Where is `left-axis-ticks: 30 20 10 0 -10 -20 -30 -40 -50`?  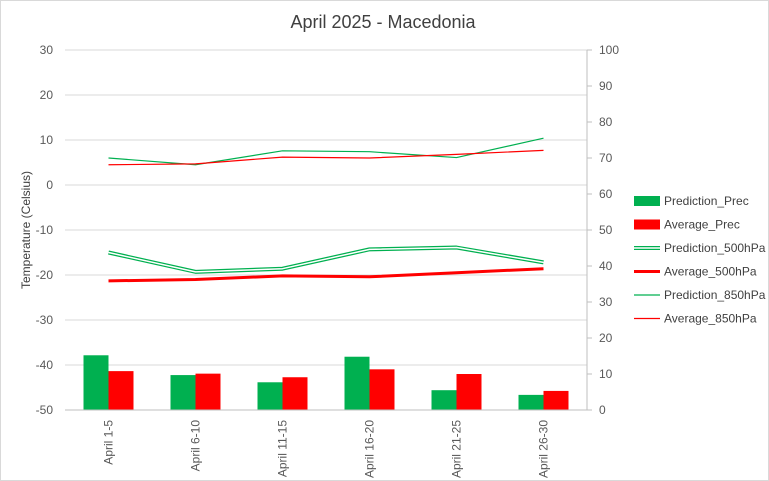 left-axis-ticks: 30 20 10 0 -10 -20 -30 -40 -50 is located at coordinates (45, 230).